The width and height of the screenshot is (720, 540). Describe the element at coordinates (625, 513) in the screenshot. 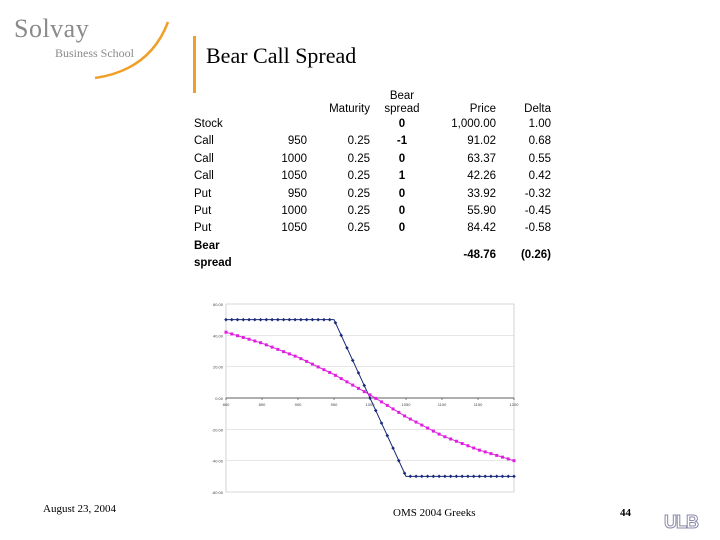

I see `page-number: 44` at that location.